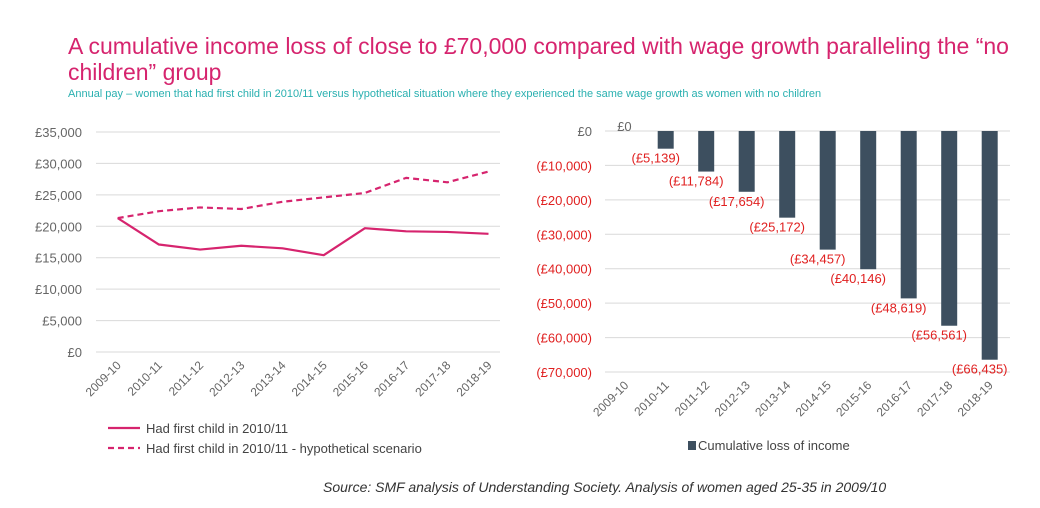 Image resolution: width=1040 pixels, height=508 pixels. I want to click on y-tick-label: (£30,000), so click(564, 234).